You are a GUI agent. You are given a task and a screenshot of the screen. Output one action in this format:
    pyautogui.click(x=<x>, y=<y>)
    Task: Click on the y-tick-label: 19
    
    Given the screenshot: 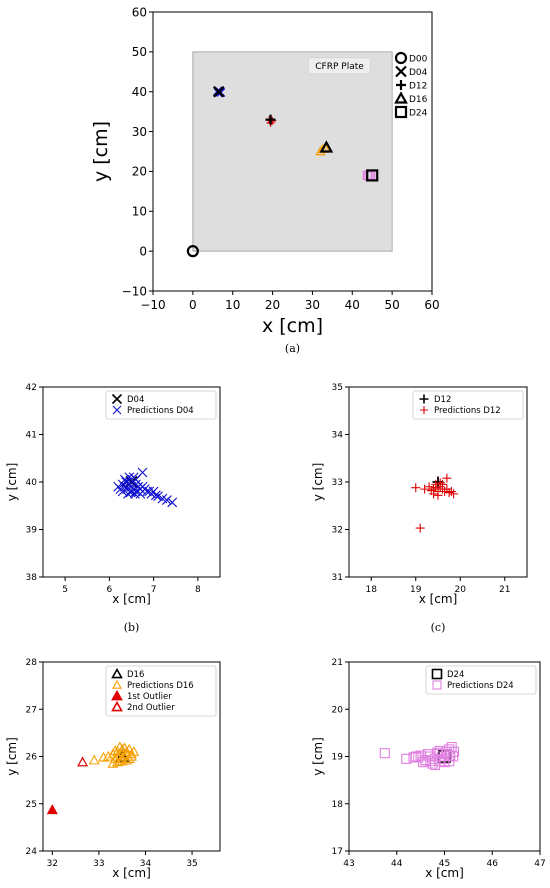 What is the action you would take?
    pyautogui.click(x=338, y=758)
    